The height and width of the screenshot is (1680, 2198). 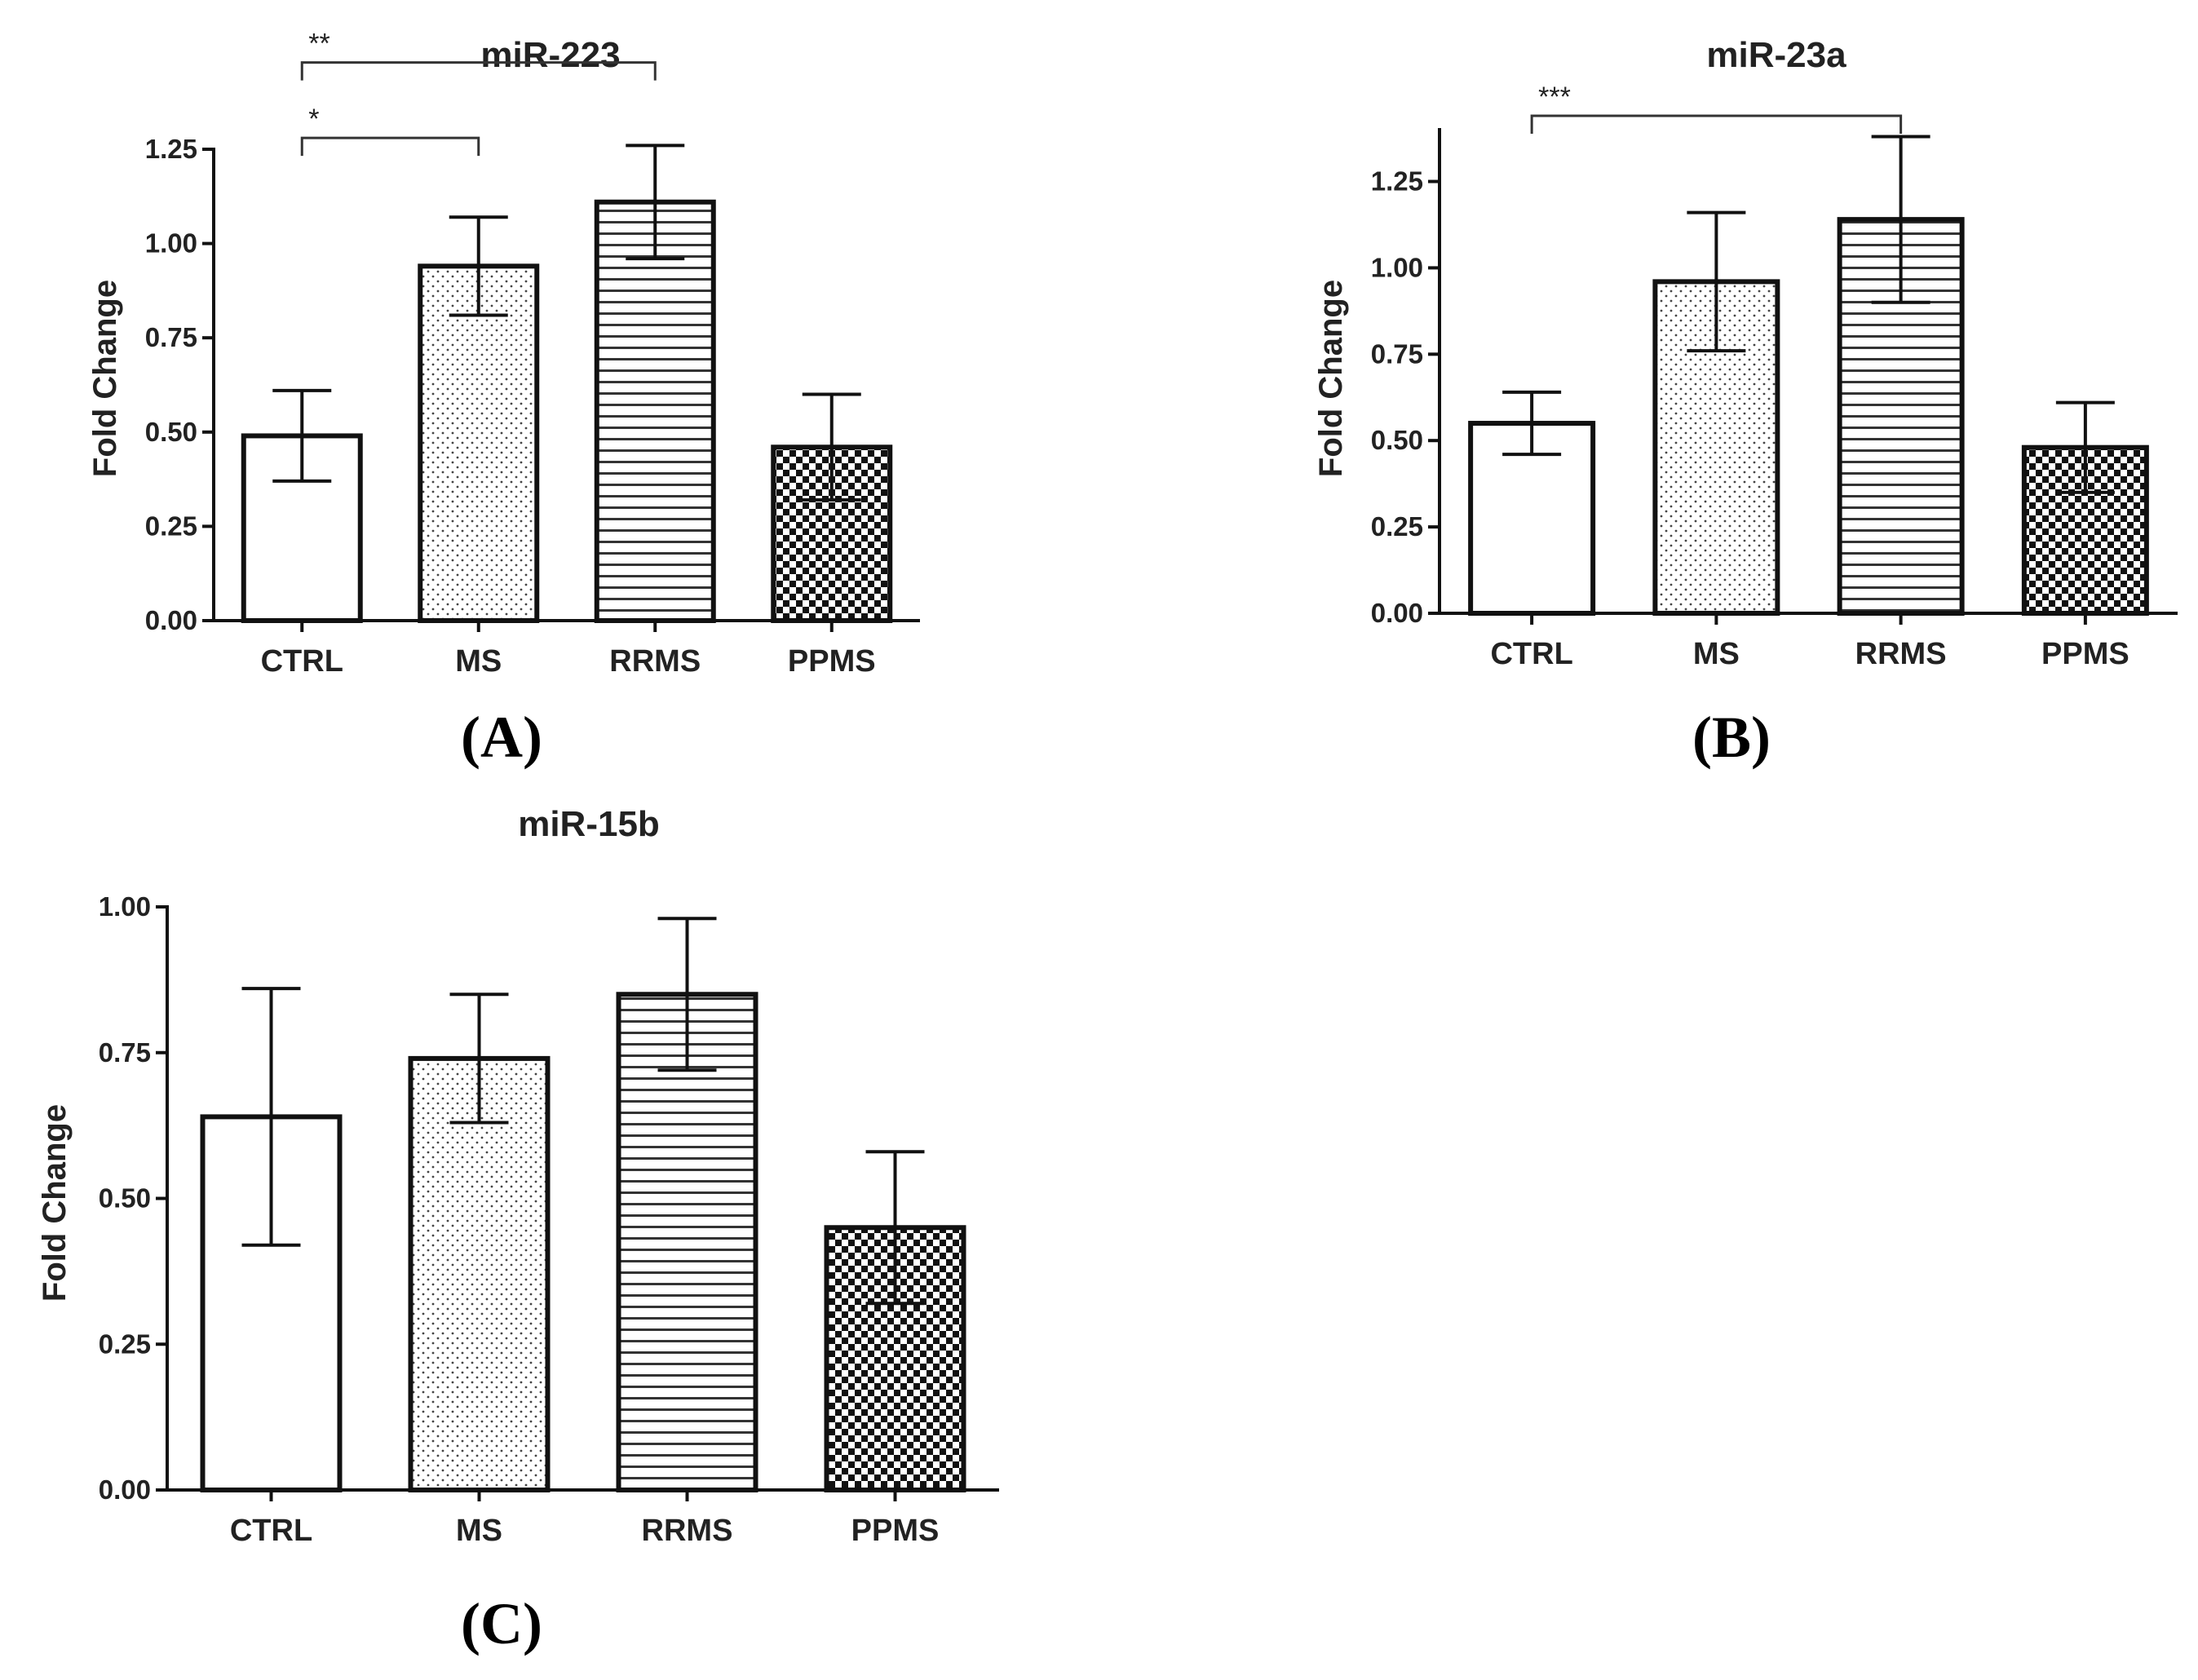 I want to click on significance-label: *, so click(x=314, y=120).